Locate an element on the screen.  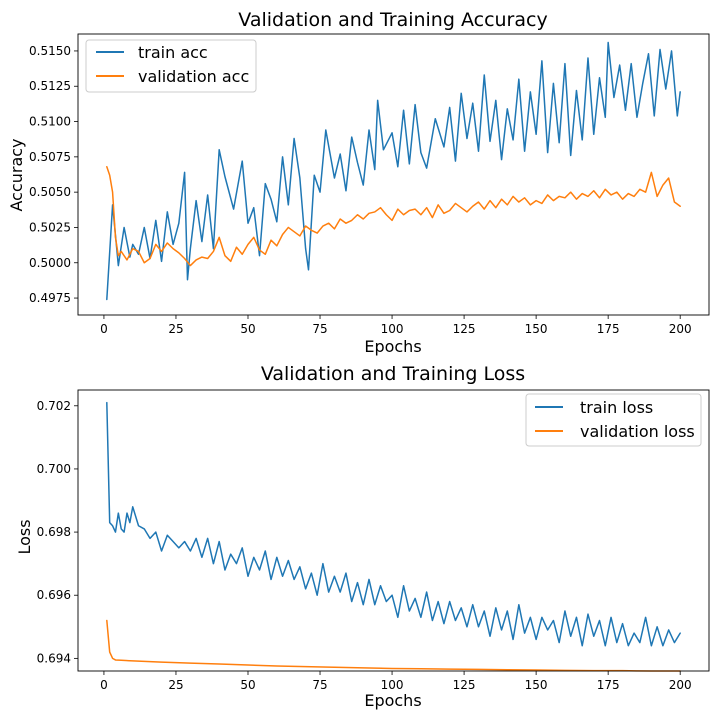
loss-y-tick-label: 0.696 is located at coordinates (54, 595).